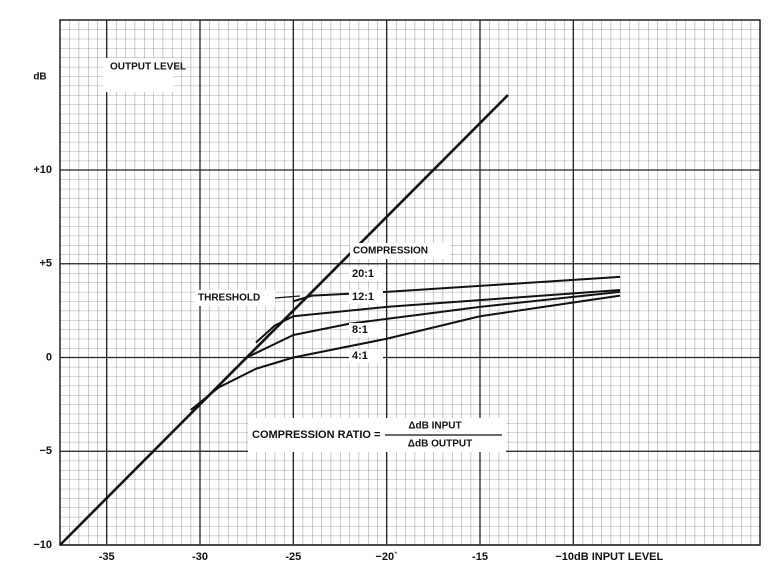  Describe the element at coordinates (360, 330) in the screenshot. I see `curve-label: 8:1` at that location.